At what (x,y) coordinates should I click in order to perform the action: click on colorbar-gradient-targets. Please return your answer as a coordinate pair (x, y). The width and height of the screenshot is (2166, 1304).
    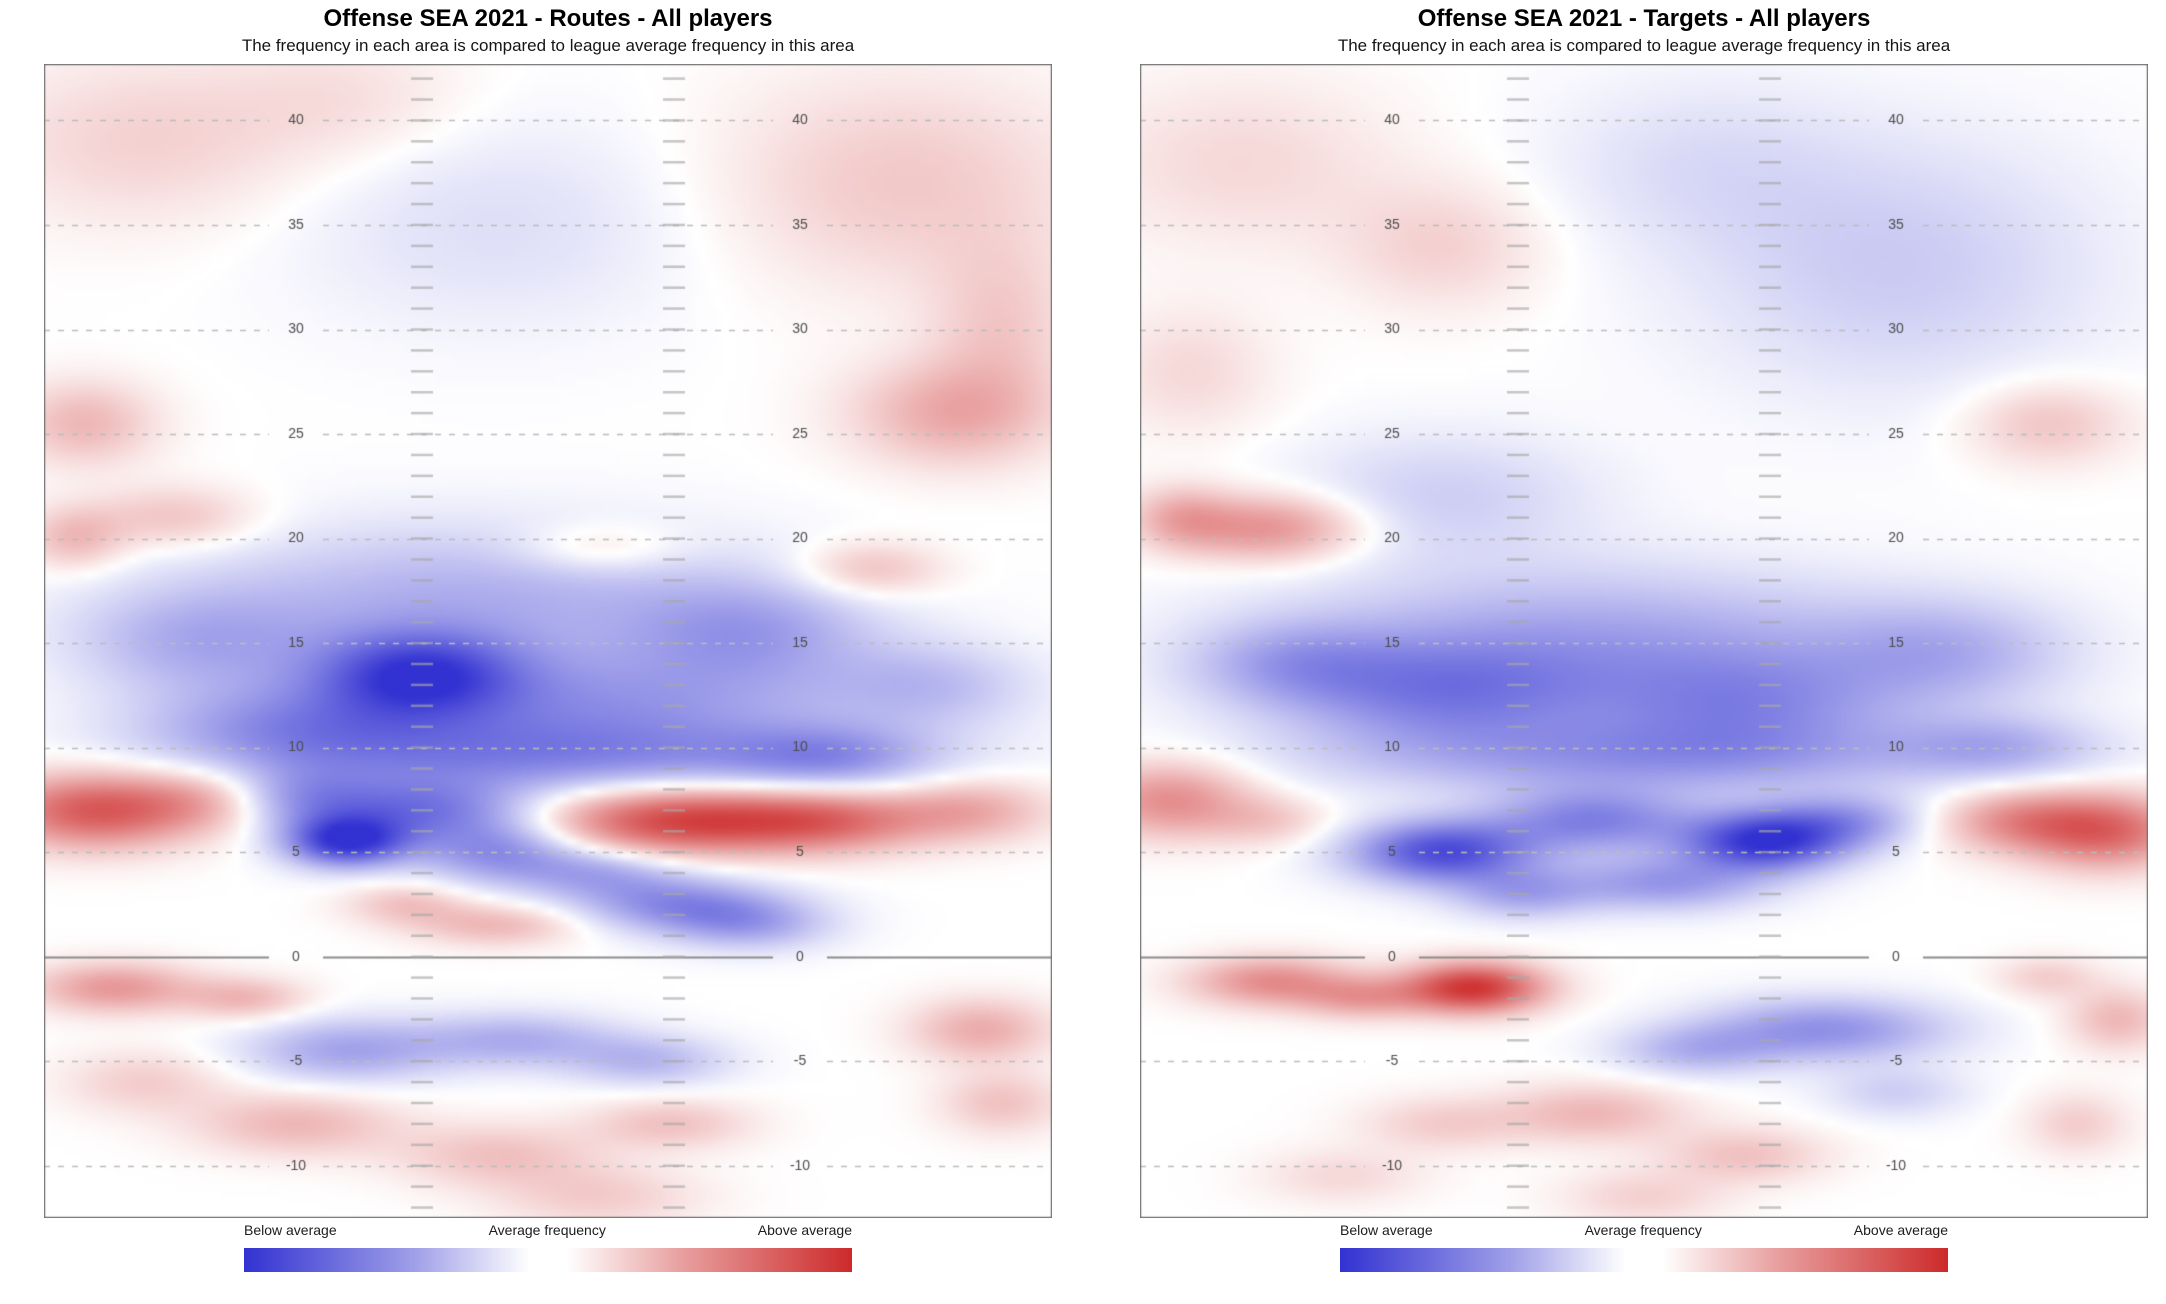
    Looking at the image, I should click on (1644, 1260).